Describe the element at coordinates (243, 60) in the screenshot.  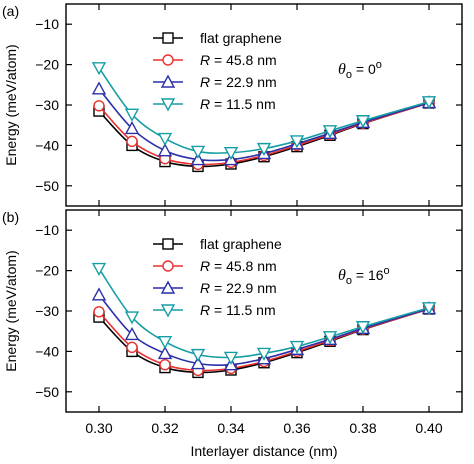
I see `legend-value: = 45.8 nm` at that location.